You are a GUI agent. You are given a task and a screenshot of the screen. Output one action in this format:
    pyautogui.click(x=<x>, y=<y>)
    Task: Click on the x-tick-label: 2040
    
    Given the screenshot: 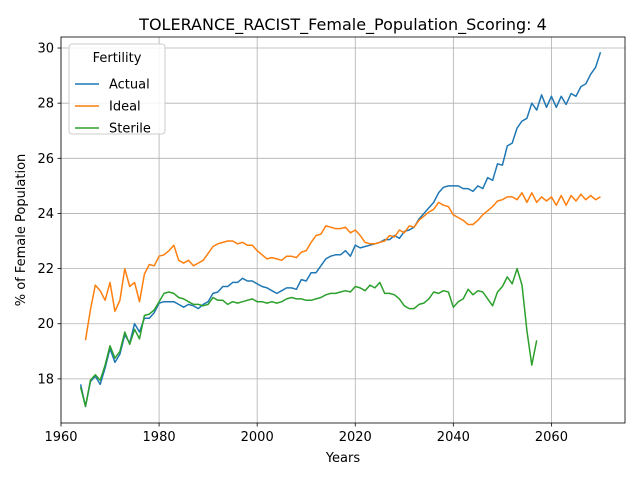 What is the action you would take?
    pyautogui.click(x=453, y=437)
    